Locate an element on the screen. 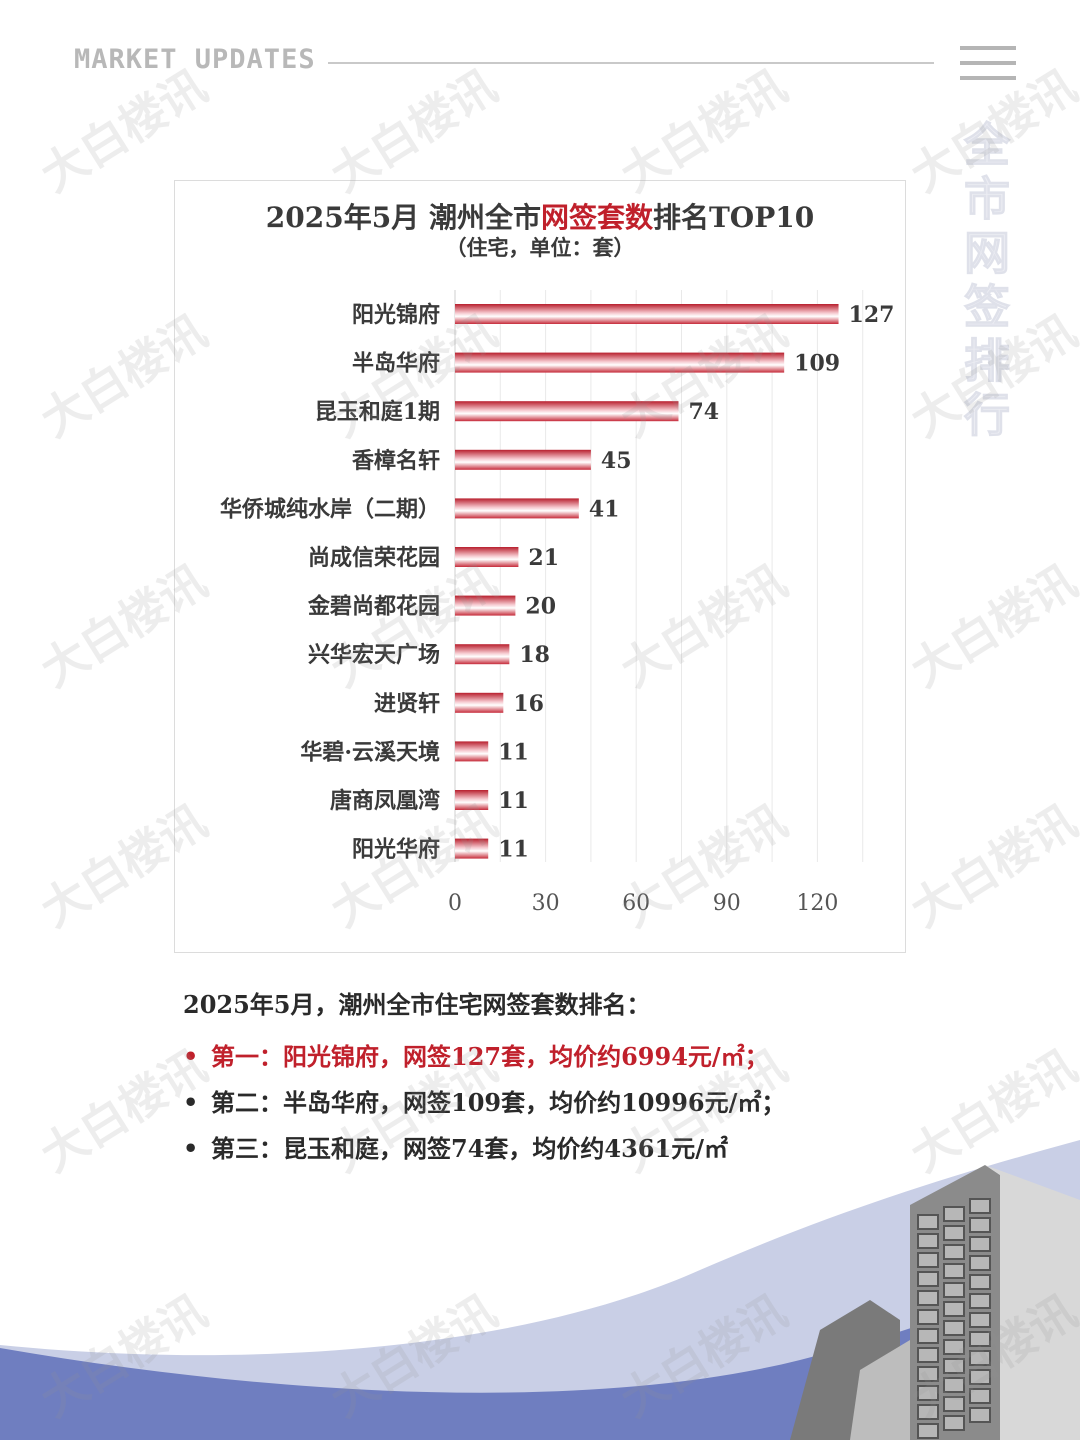 The height and width of the screenshot is (1440, 1080). x-tick-label: 90 is located at coordinates (727, 903).